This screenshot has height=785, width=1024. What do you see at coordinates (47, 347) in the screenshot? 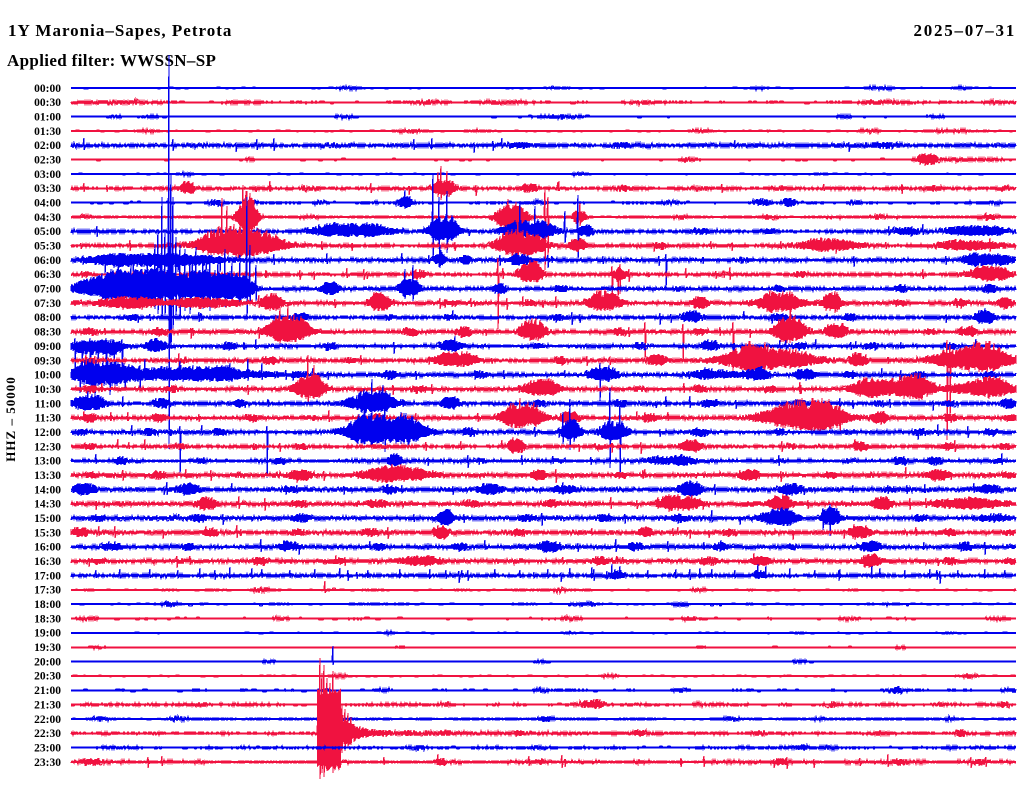
I see `svg-text: 09:00` at bounding box center [47, 347].